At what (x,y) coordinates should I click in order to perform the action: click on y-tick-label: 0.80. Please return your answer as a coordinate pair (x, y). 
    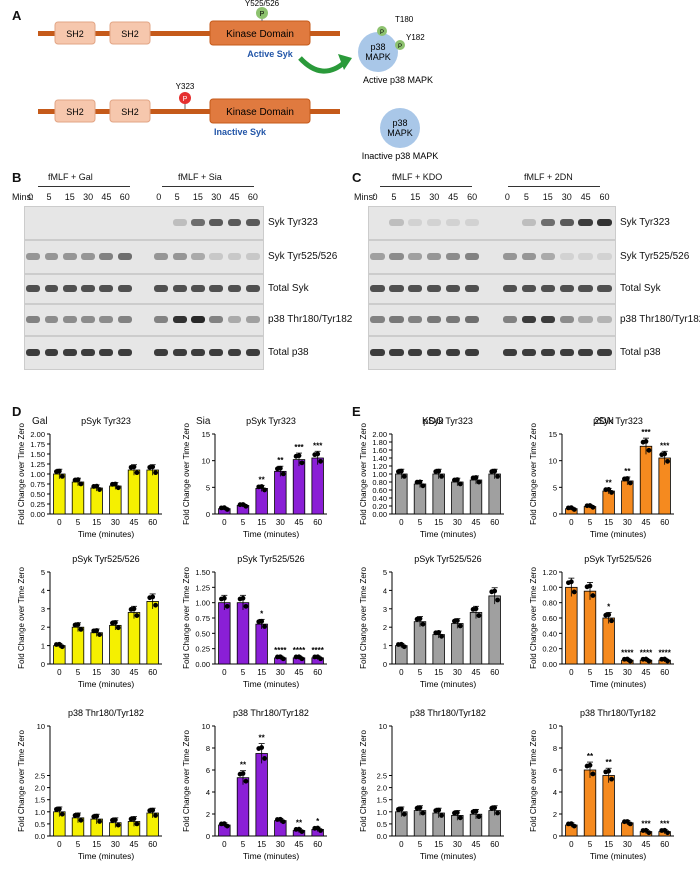
    Looking at the image, I should click on (549, 603).